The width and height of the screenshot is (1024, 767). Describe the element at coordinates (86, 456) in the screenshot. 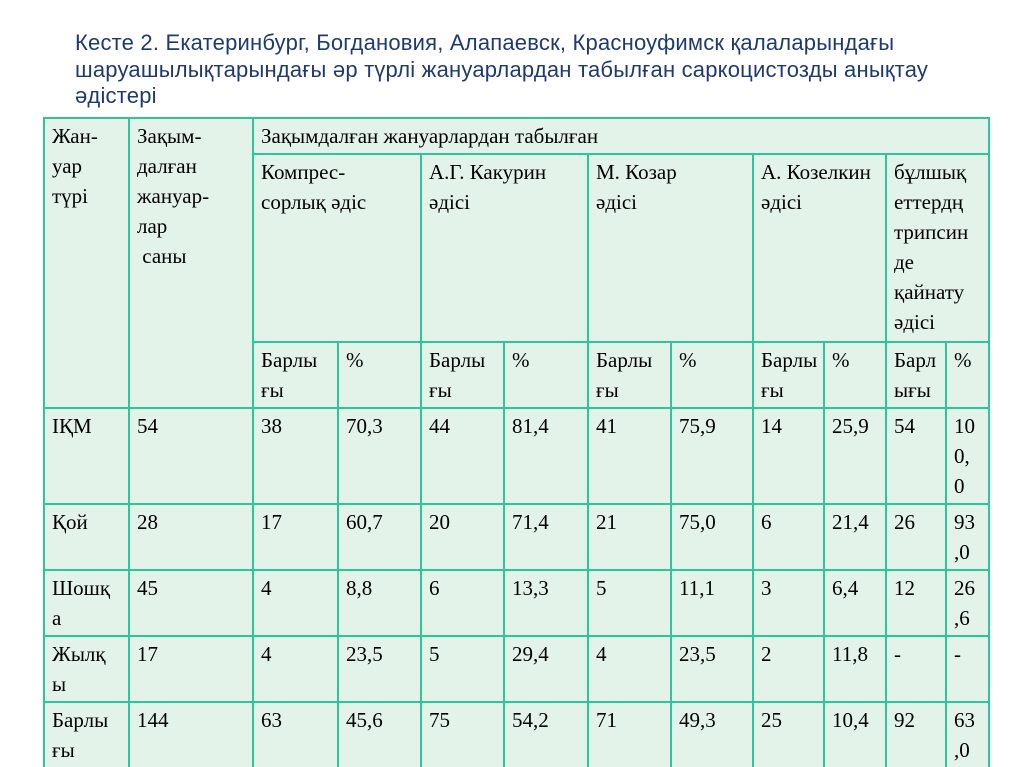

I see `row-label: ІҚМ` at that location.